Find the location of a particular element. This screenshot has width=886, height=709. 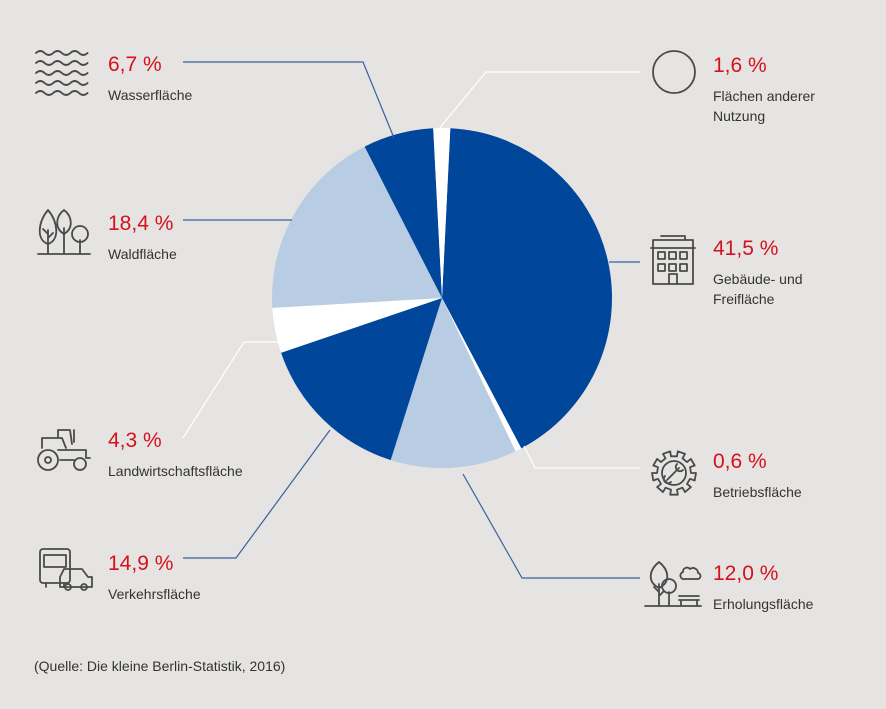

leader-line-verkehrsflaeche is located at coordinates (257, 494).